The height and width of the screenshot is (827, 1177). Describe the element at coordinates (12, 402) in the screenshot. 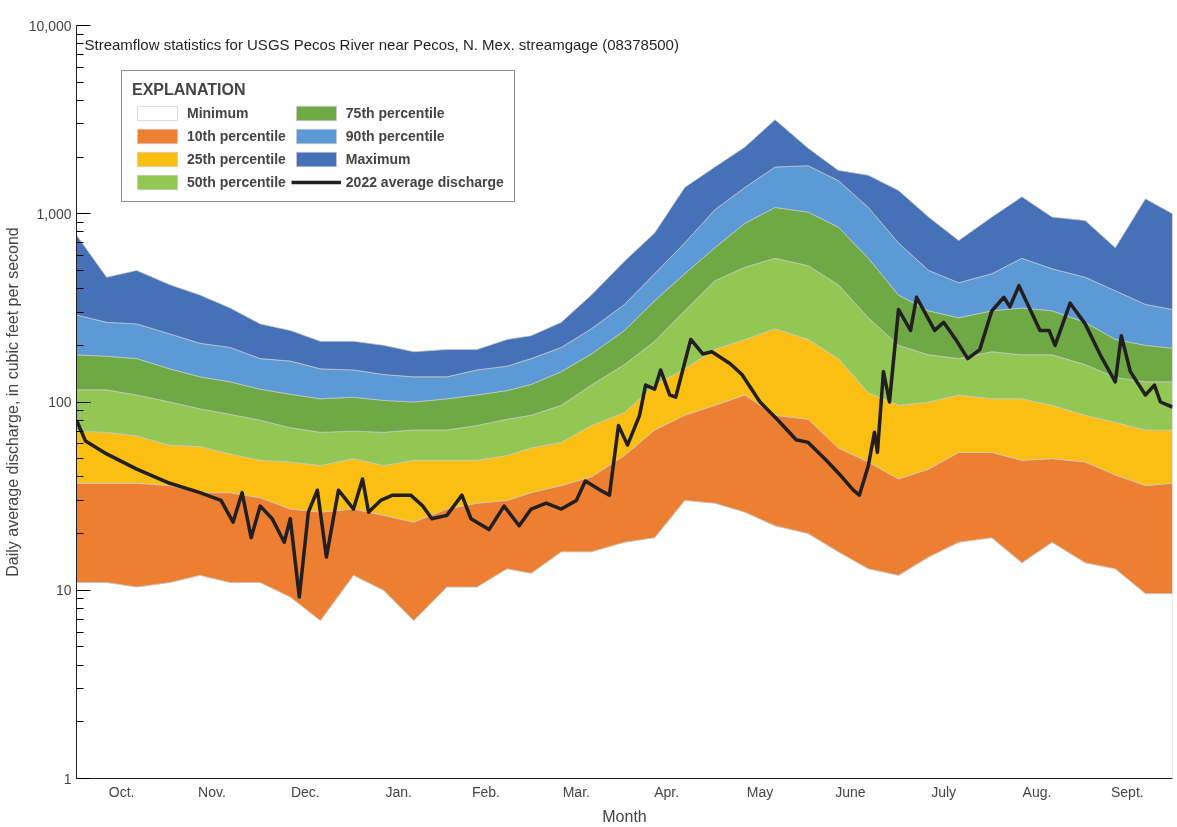

I see `y-axis-title: Daily average discharge, in cubic feet per second` at that location.